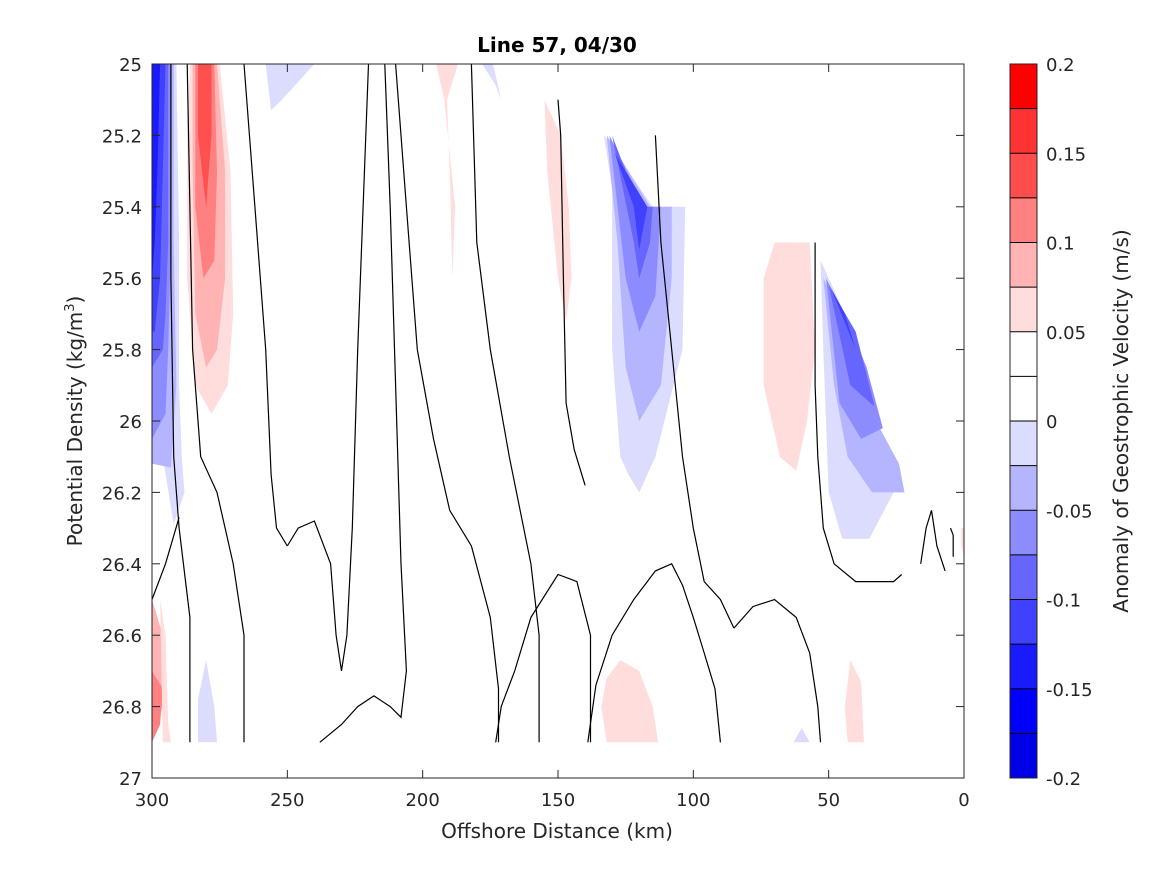 The image size is (1167, 875). I want to click on x-tick-label: 300, so click(152, 800).